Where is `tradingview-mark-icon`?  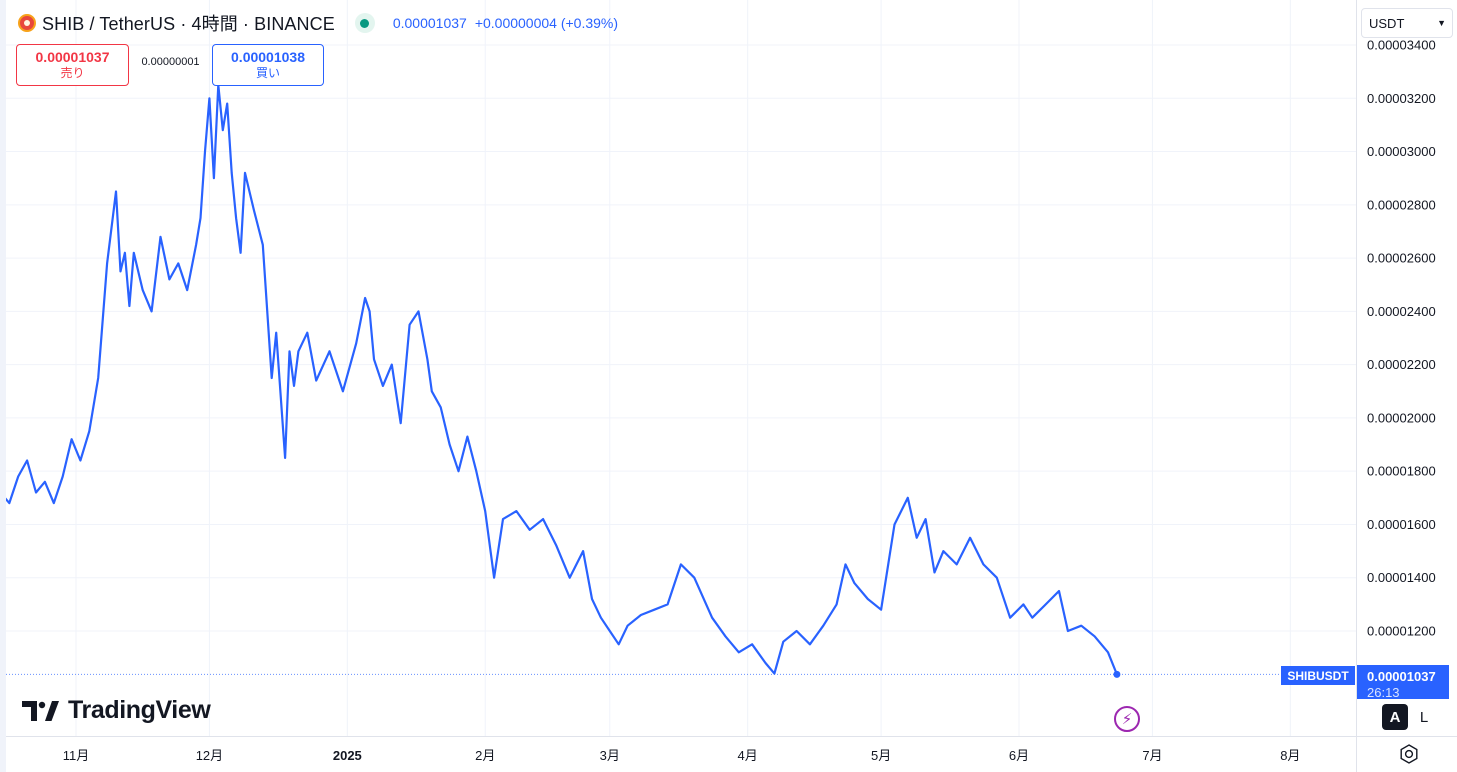 tradingview-mark-icon is located at coordinates (40, 710).